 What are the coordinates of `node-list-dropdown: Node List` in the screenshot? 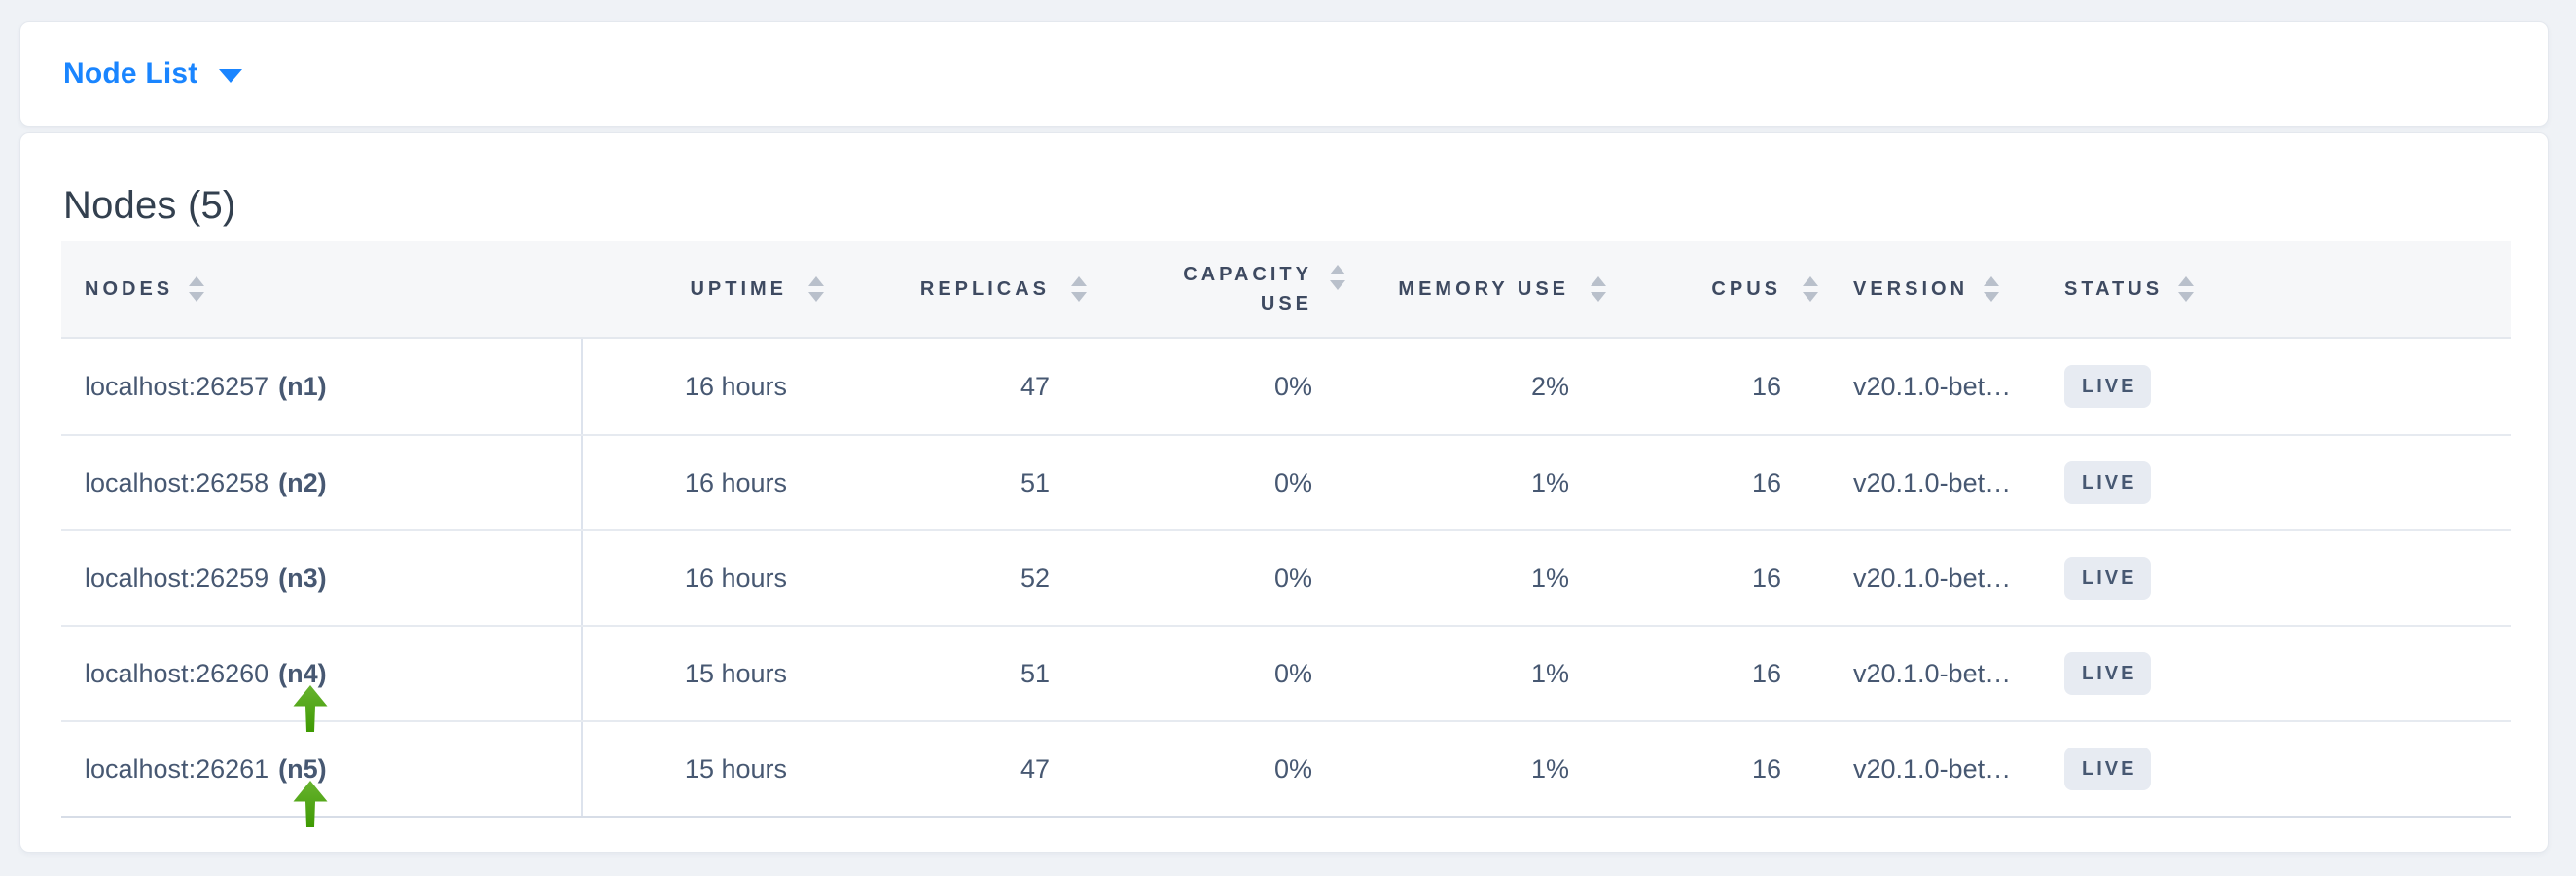 It's located at (131, 74).